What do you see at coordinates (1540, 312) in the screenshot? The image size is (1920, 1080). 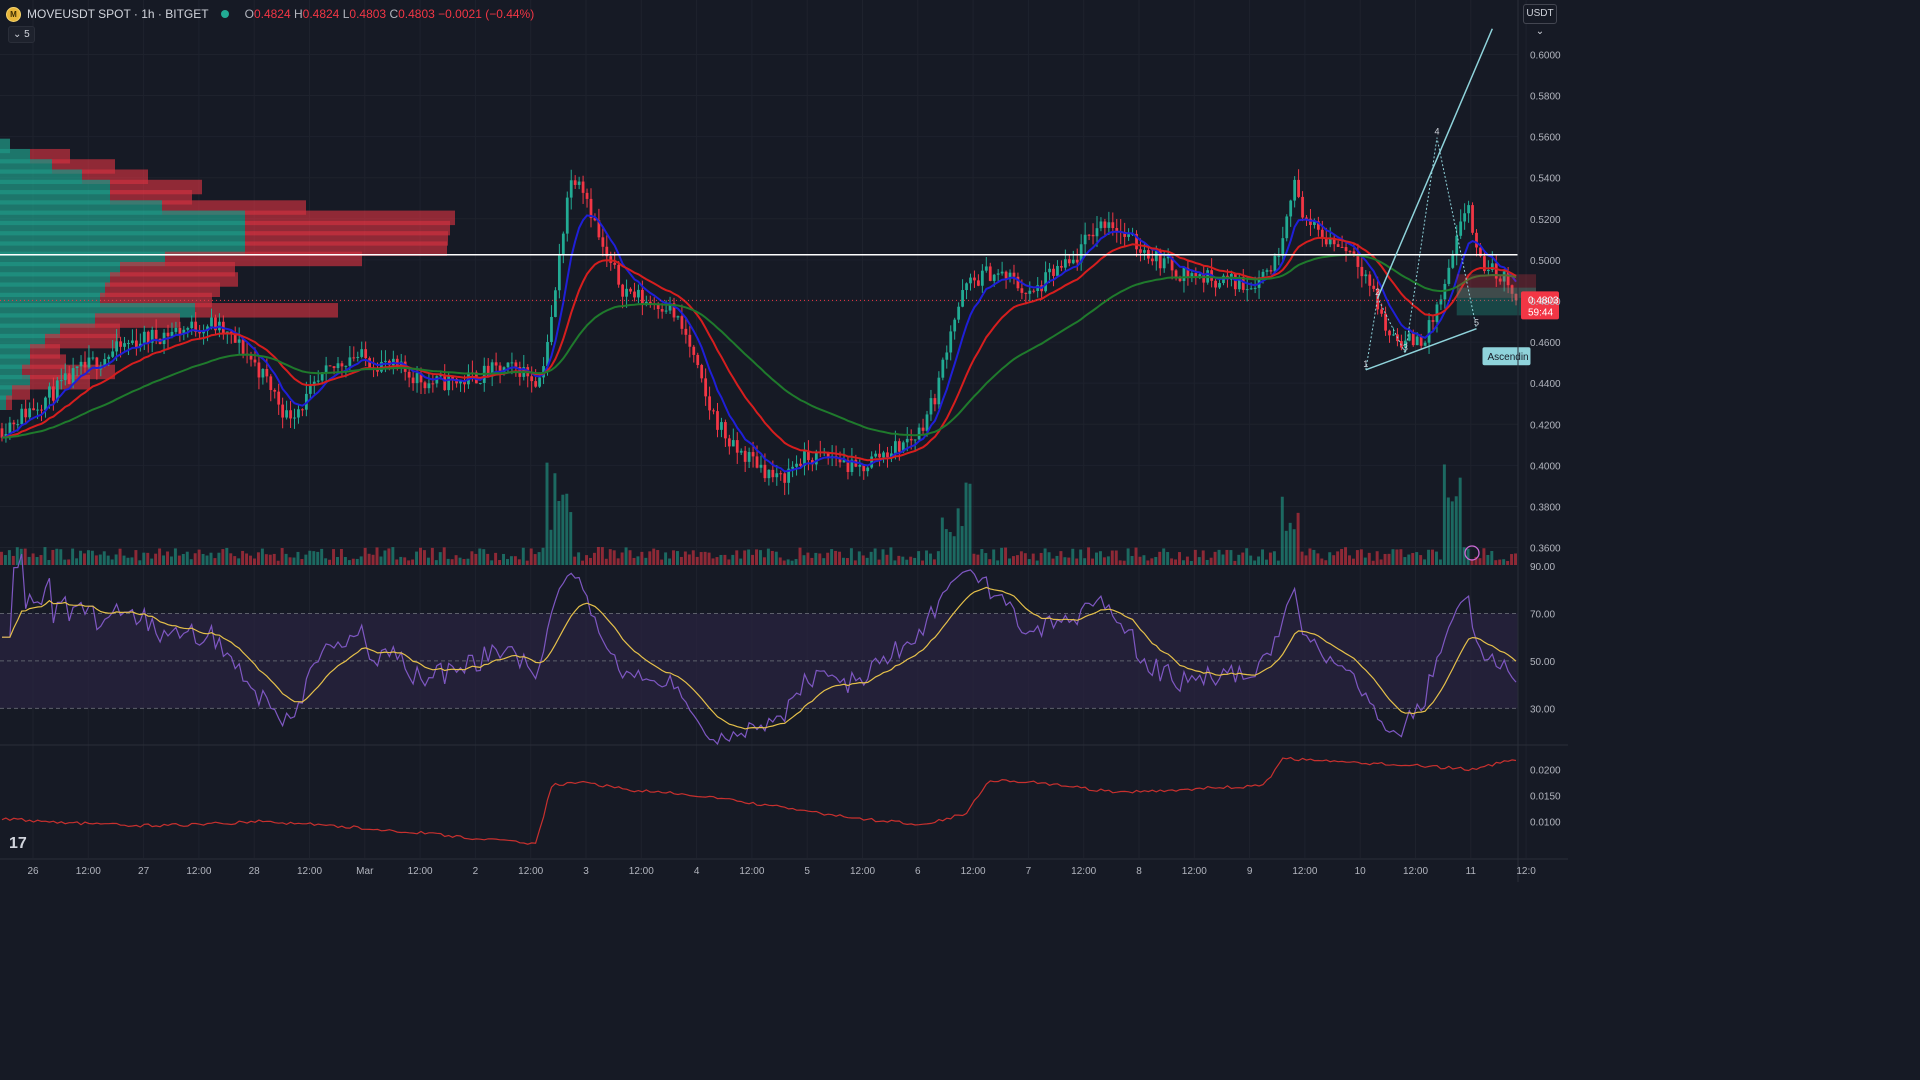 I see `countdown-label: 59:44` at bounding box center [1540, 312].